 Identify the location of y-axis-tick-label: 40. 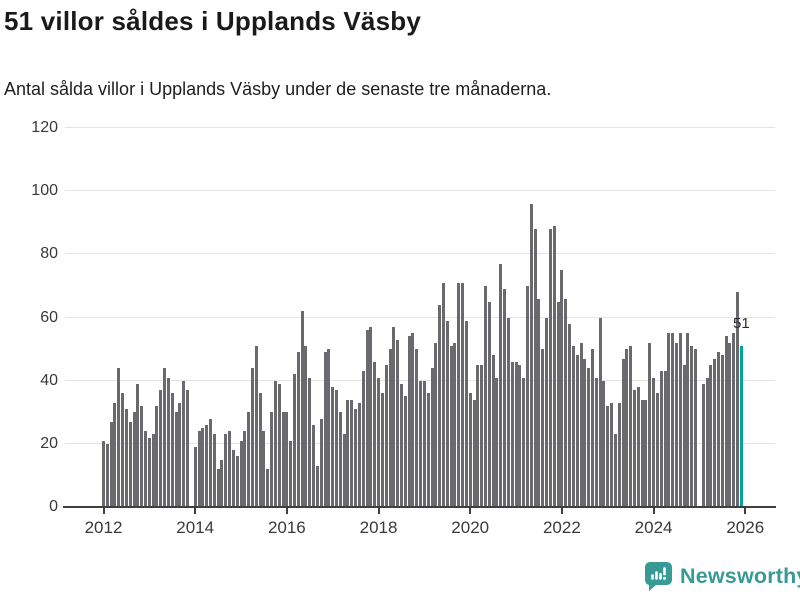
(49, 380).